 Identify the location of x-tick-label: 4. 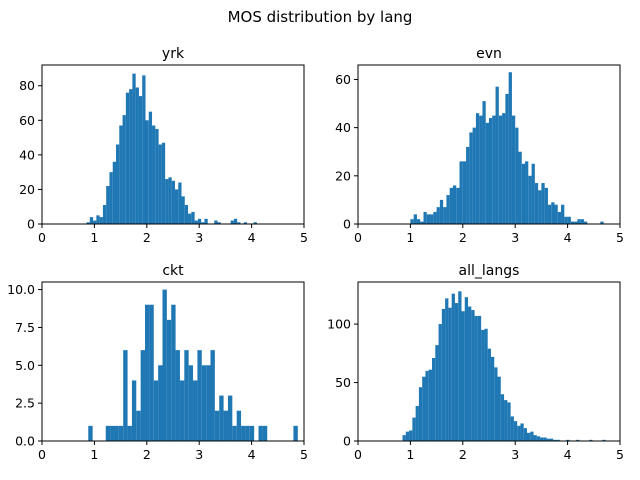
(252, 454).